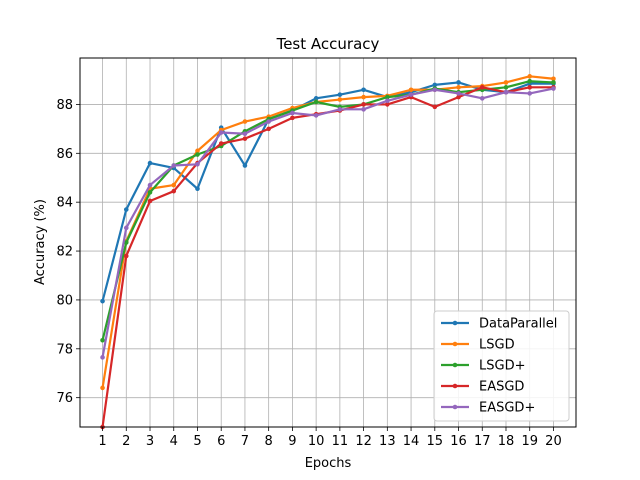  Describe the element at coordinates (126, 441) in the screenshot. I see `x-tick-label: 2` at that location.